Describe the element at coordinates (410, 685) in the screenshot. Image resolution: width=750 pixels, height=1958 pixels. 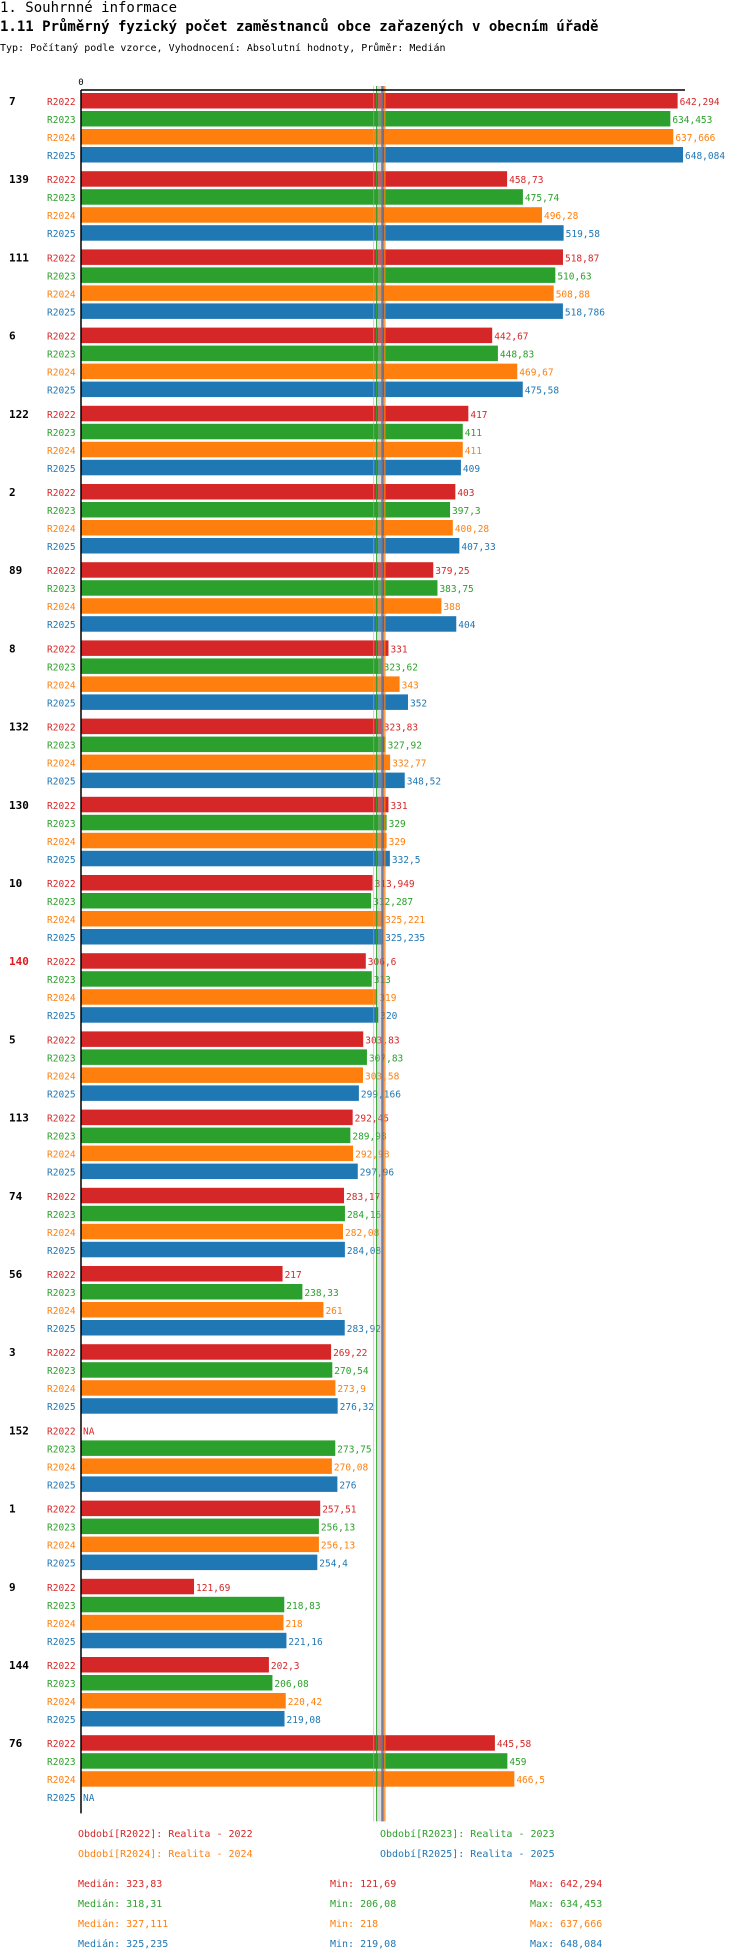
I see `data-label: 343` at that location.